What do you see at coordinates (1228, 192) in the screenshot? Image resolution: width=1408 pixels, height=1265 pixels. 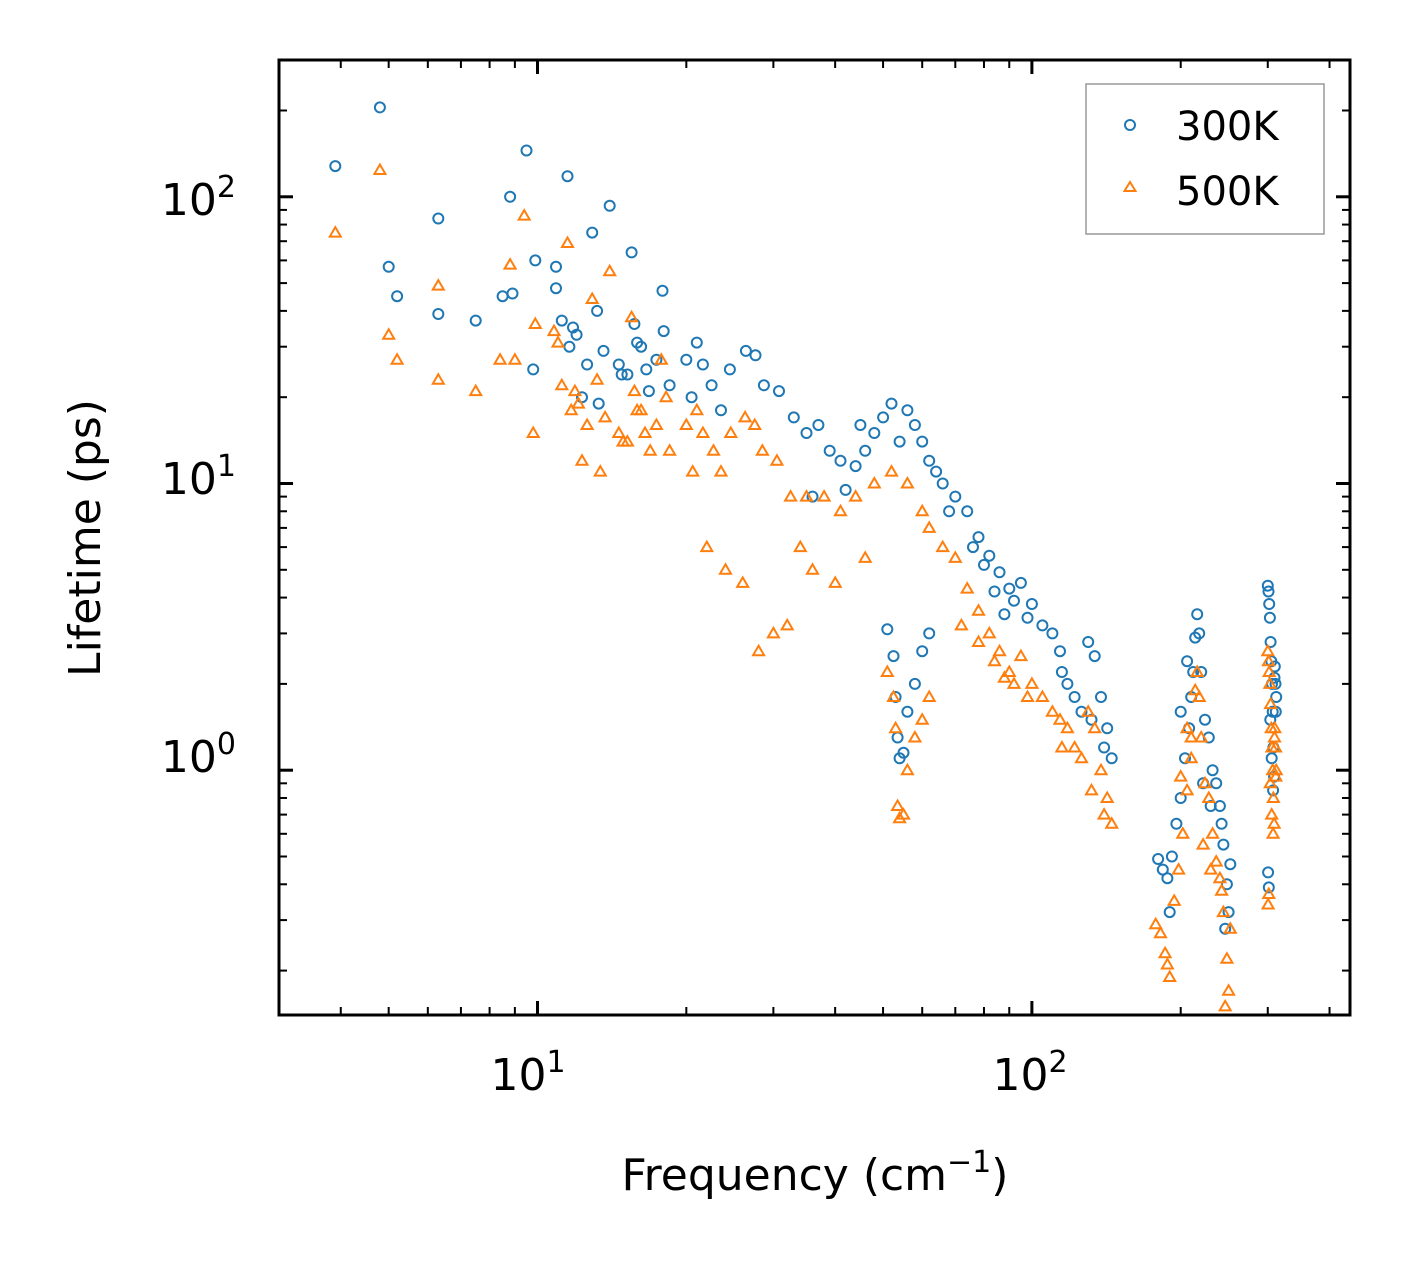 I see `legend-label-500k: 500K` at bounding box center [1228, 192].